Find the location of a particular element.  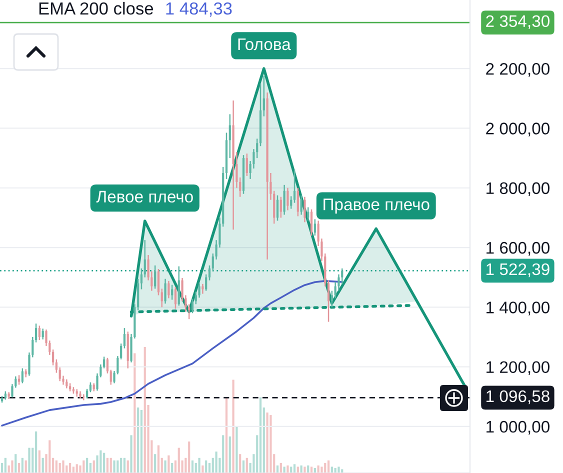

annotation: EMA 200 close is located at coordinates (96, 8).